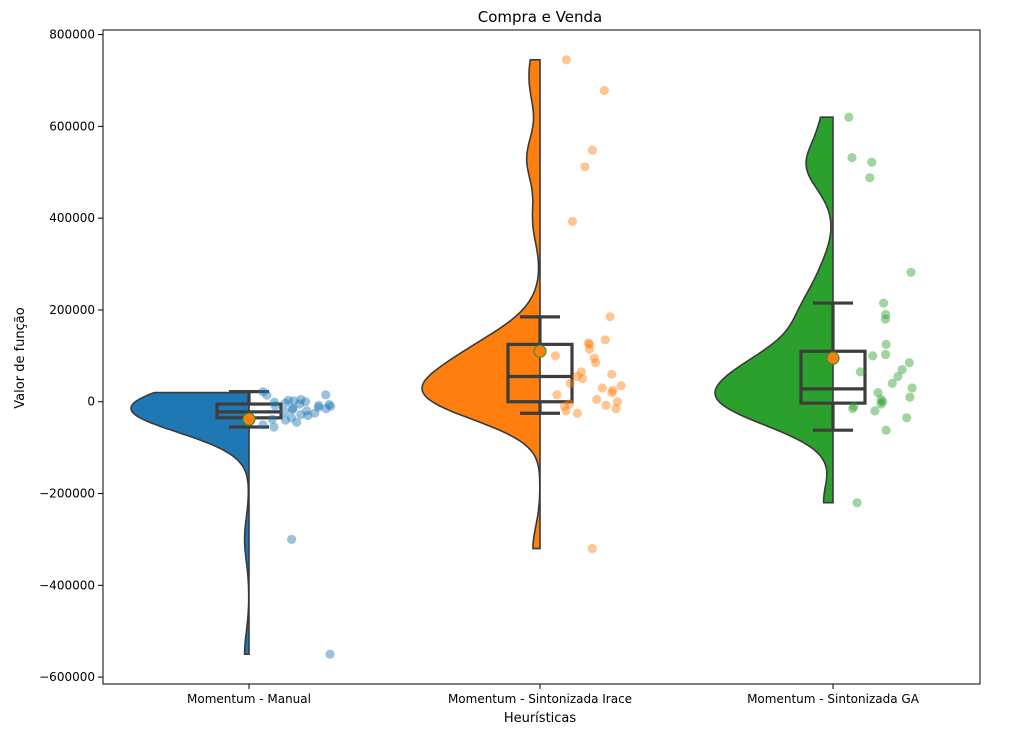 The width and height of the screenshot is (1011, 735). Describe the element at coordinates (72, 126) in the screenshot. I see `y-tick-label: 600000` at that location.